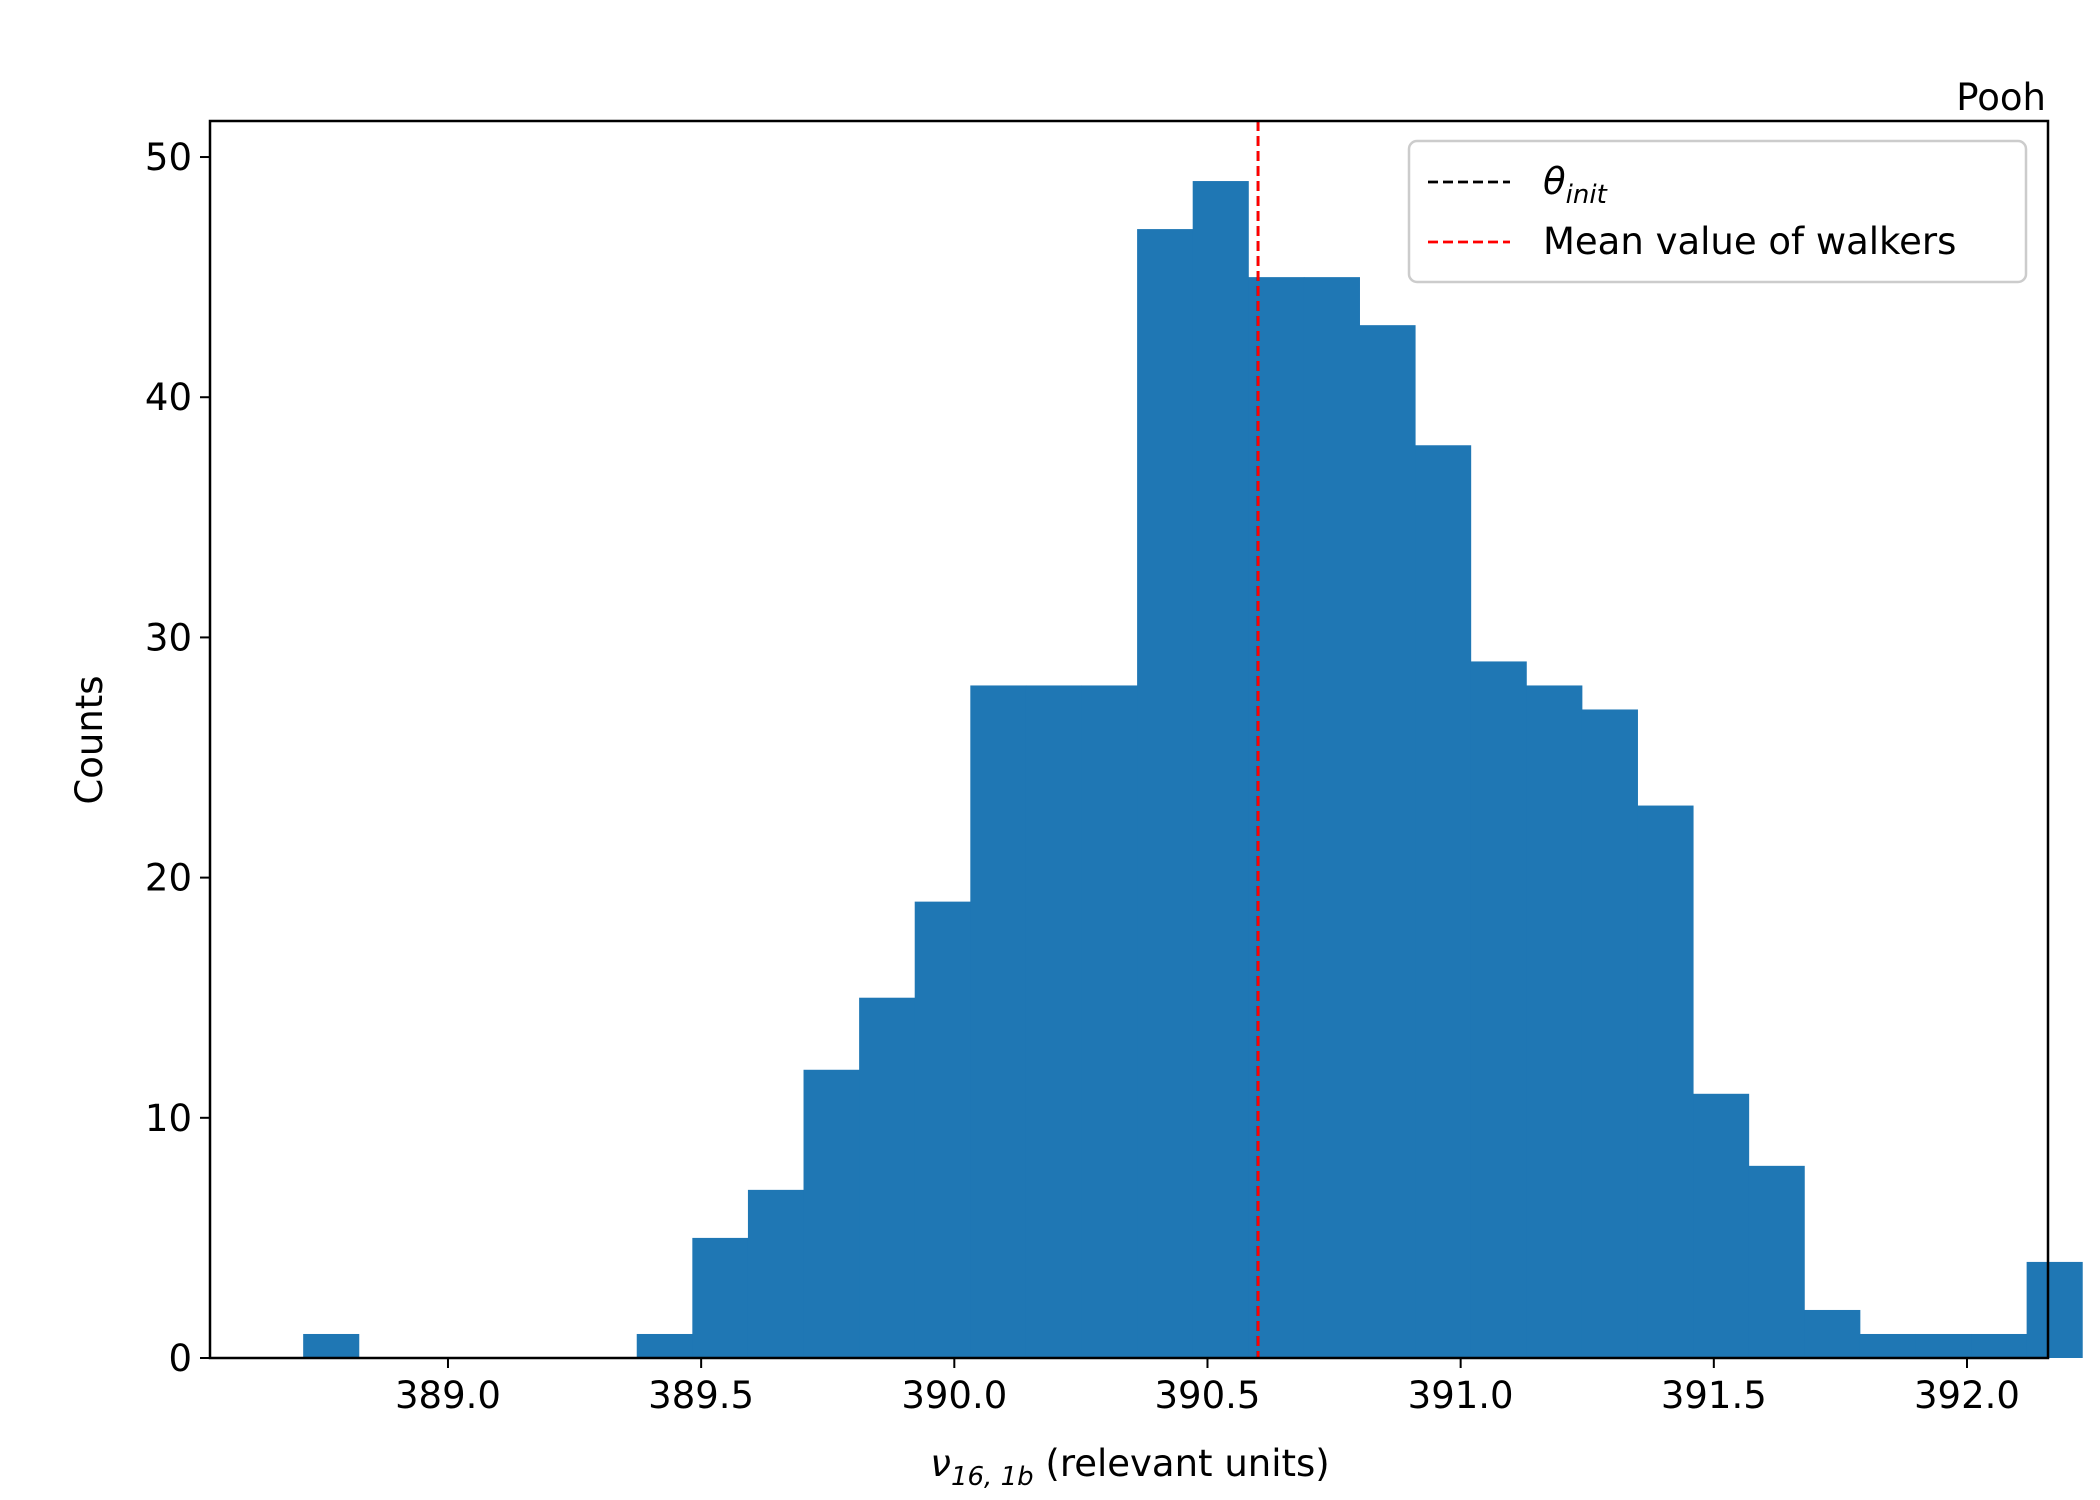  I want to click on y-tick-label: 20, so click(168, 878).